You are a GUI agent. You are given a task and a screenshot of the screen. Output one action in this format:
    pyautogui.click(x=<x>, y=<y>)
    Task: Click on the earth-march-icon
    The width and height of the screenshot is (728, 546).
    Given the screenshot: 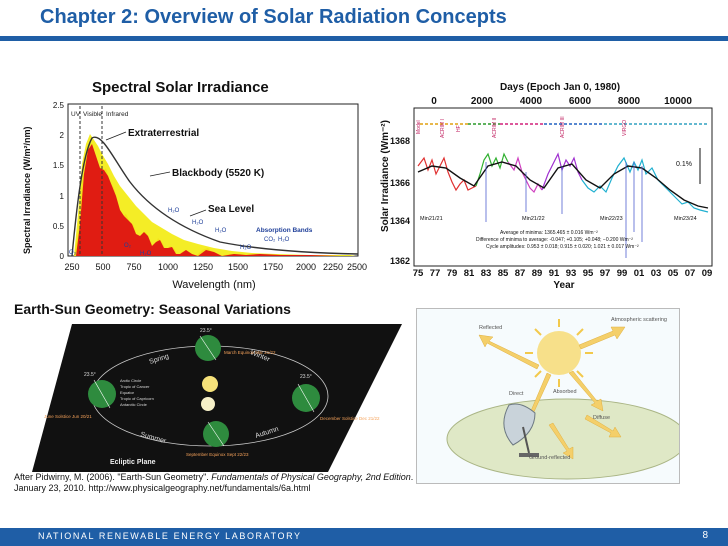 What is the action you would take?
    pyautogui.click(x=208, y=348)
    